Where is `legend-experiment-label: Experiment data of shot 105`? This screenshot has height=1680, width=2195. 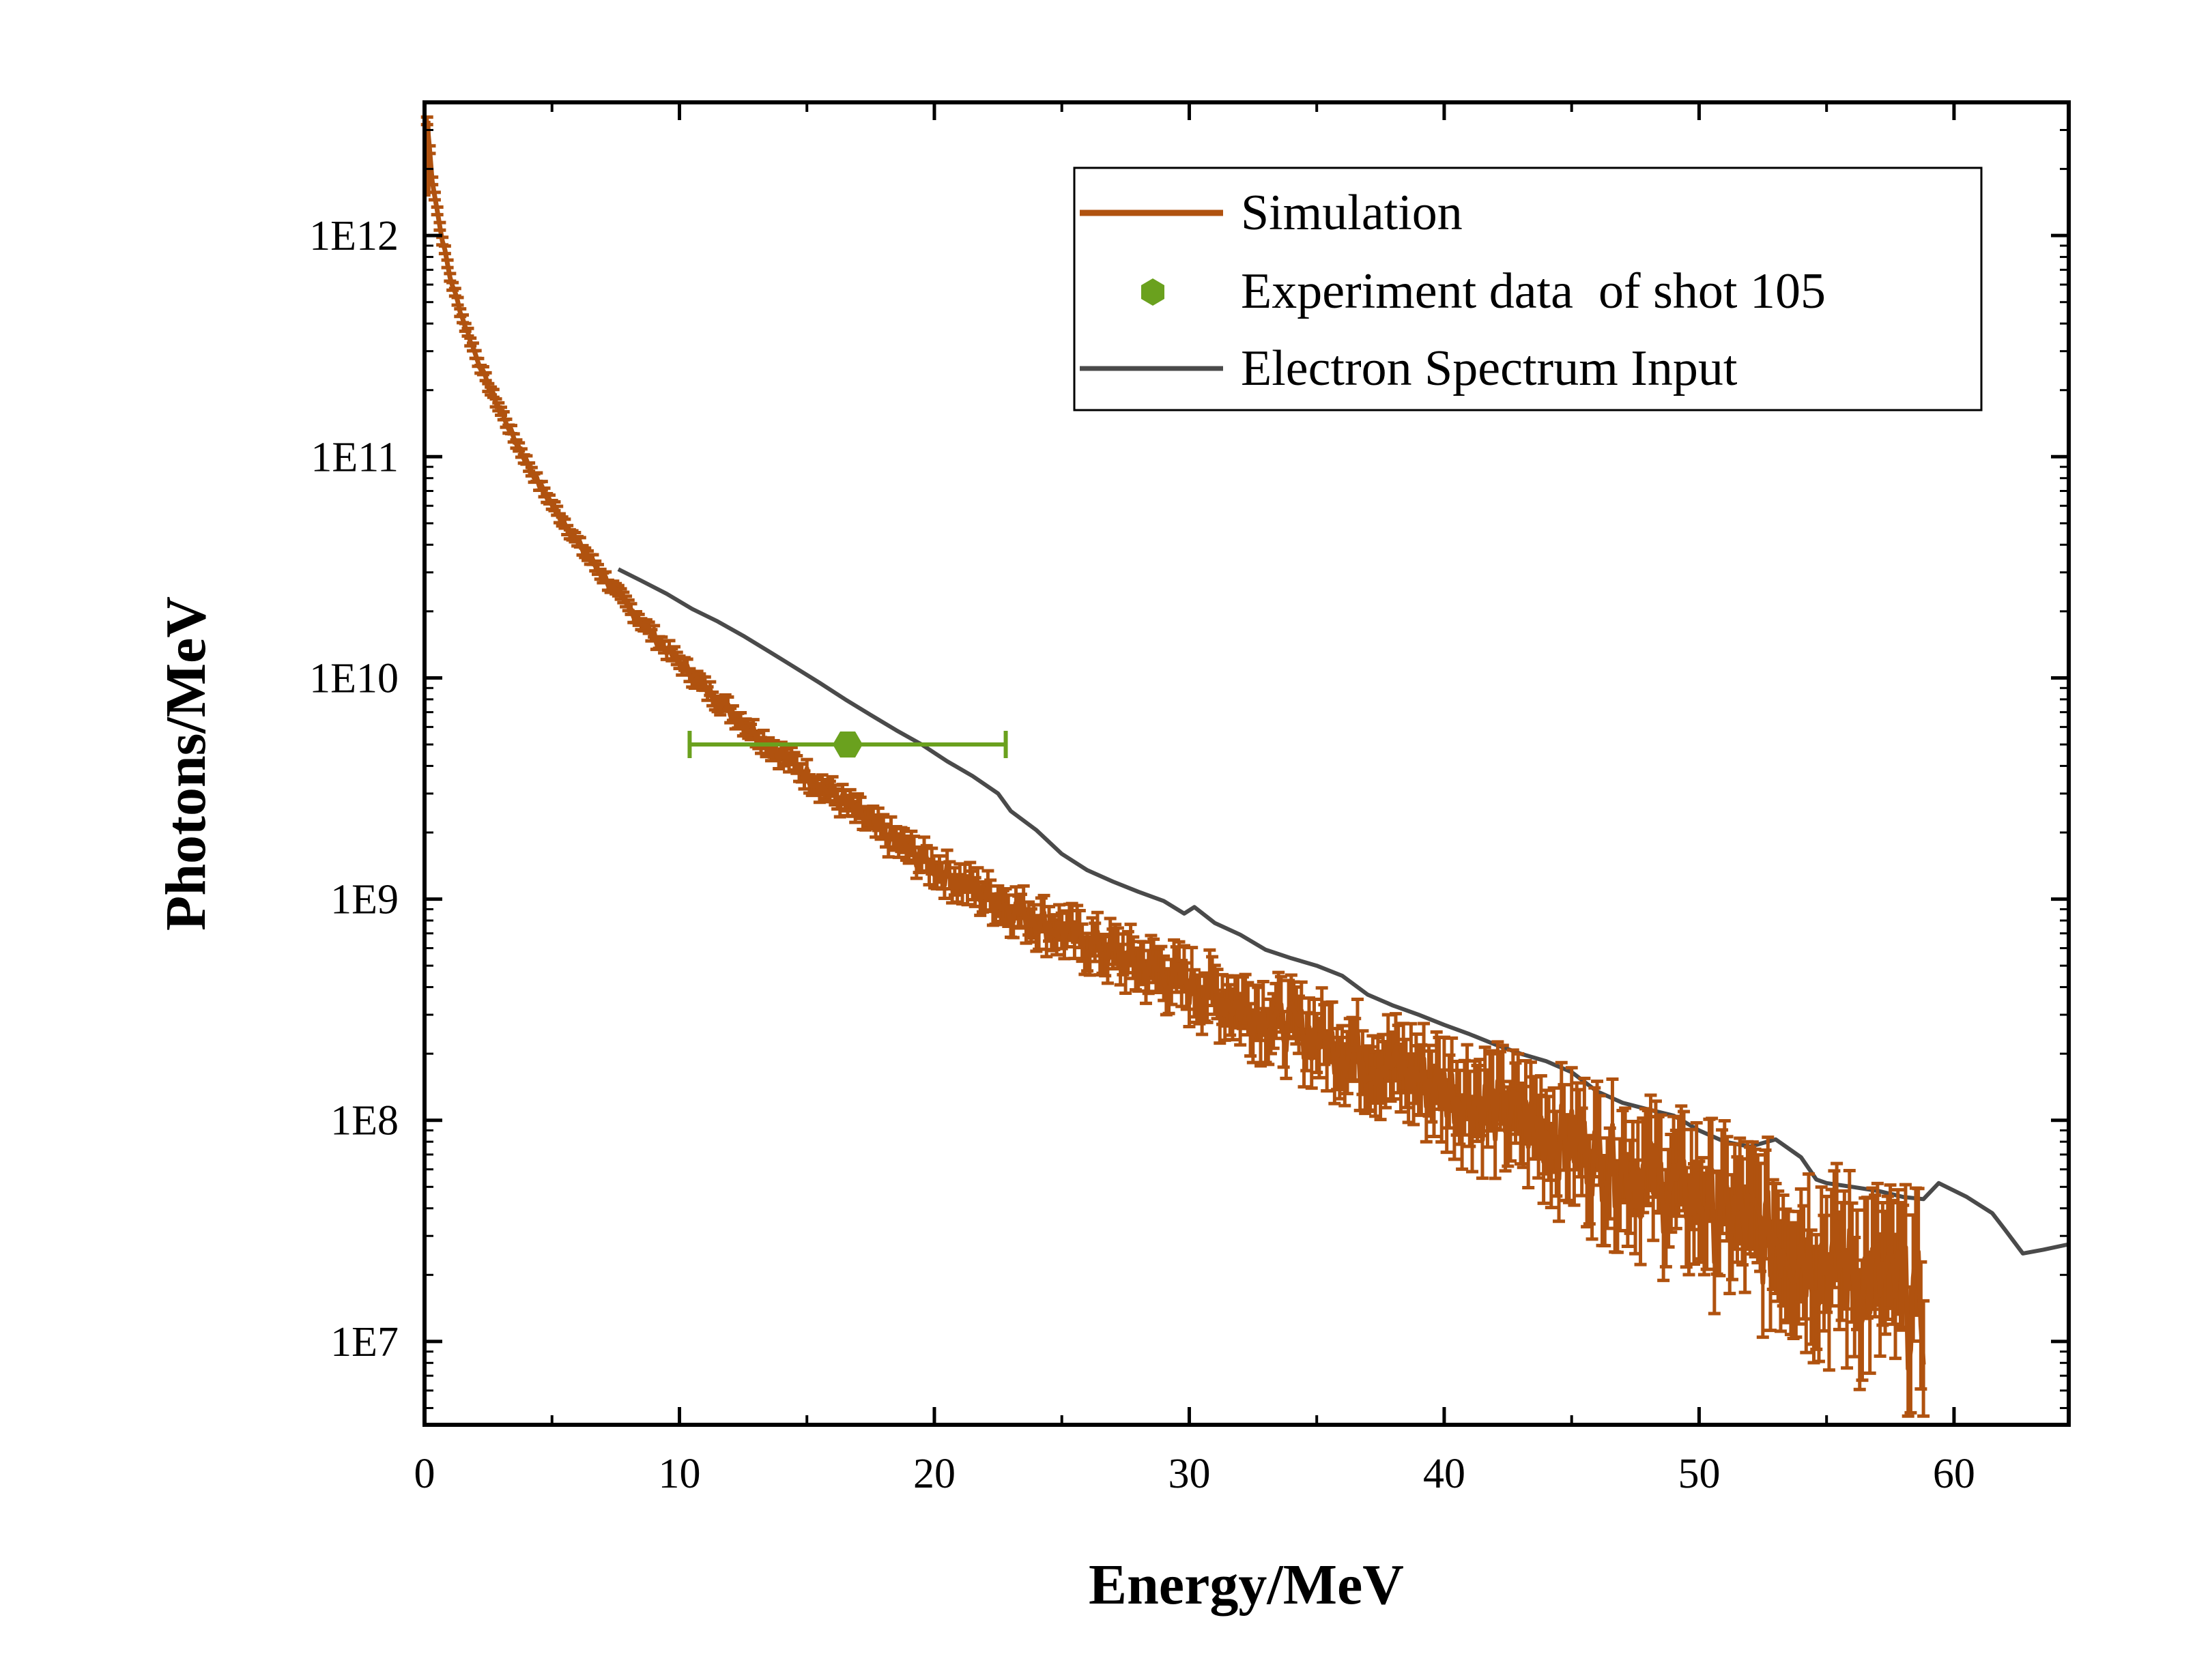
legend-experiment-label: Experiment data of shot 105 is located at coordinates (1533, 291).